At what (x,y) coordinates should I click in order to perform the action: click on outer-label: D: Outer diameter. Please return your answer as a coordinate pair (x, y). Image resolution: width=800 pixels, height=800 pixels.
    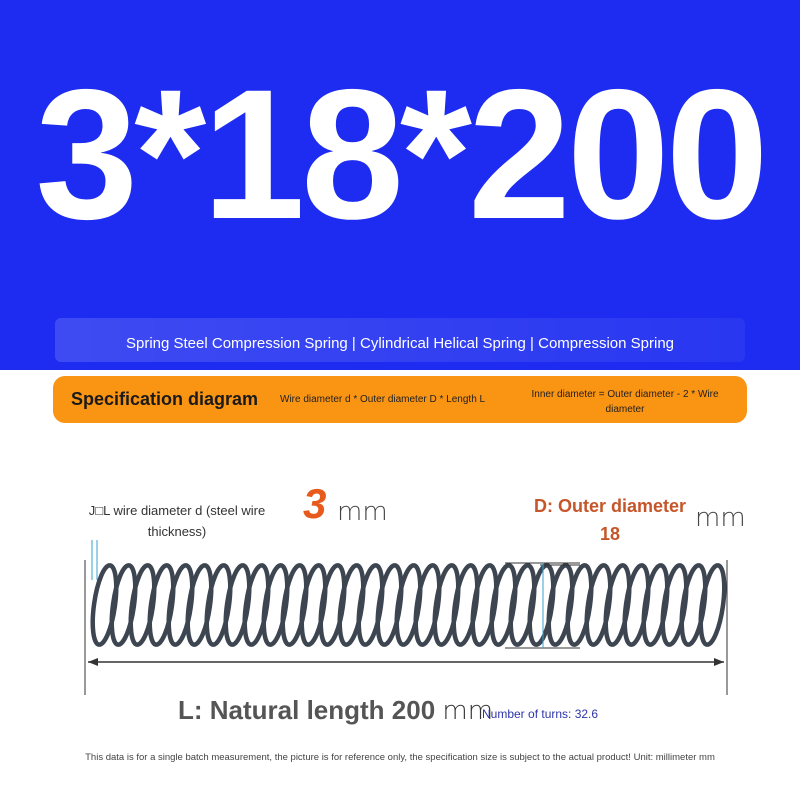
    Looking at the image, I should click on (610, 506).